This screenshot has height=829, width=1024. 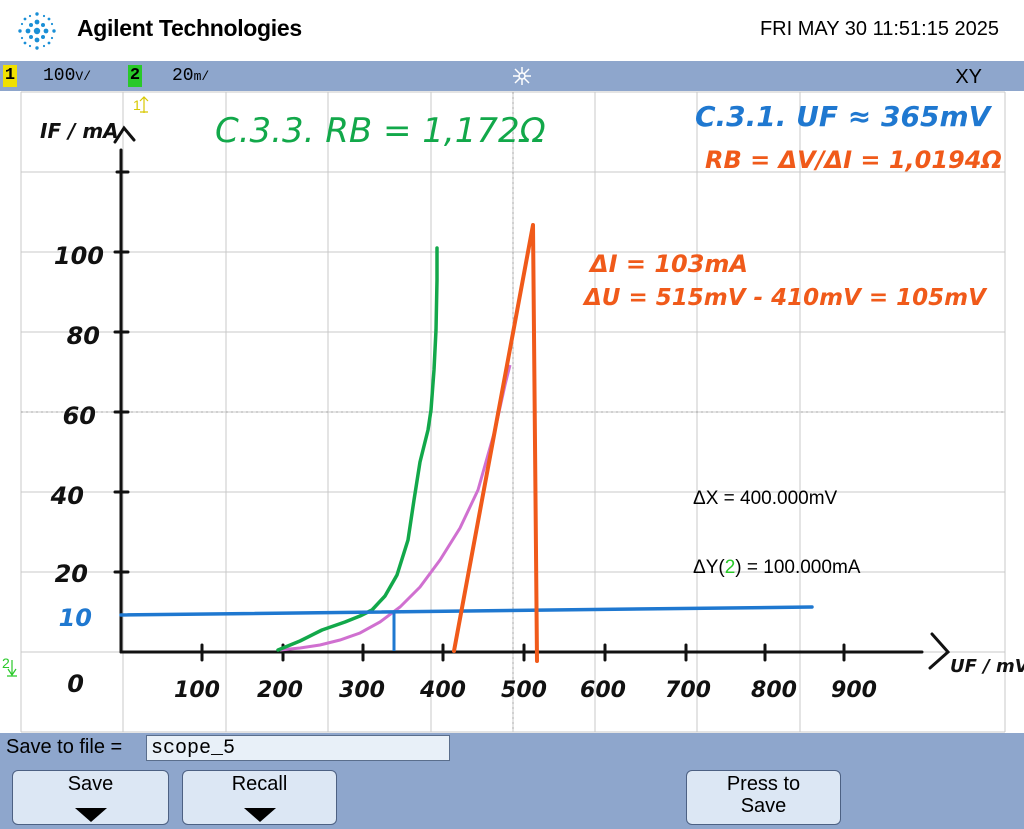 I want to click on green-annotation: C.3.3. RB = 1,172Ω, so click(x=380, y=131).